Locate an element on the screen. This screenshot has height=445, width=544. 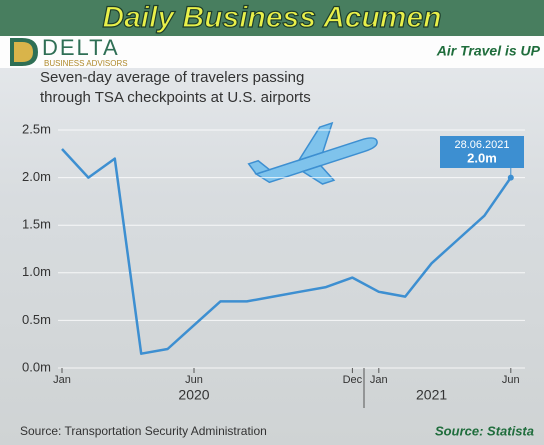
year-label: 2021 is located at coordinates (431, 395).